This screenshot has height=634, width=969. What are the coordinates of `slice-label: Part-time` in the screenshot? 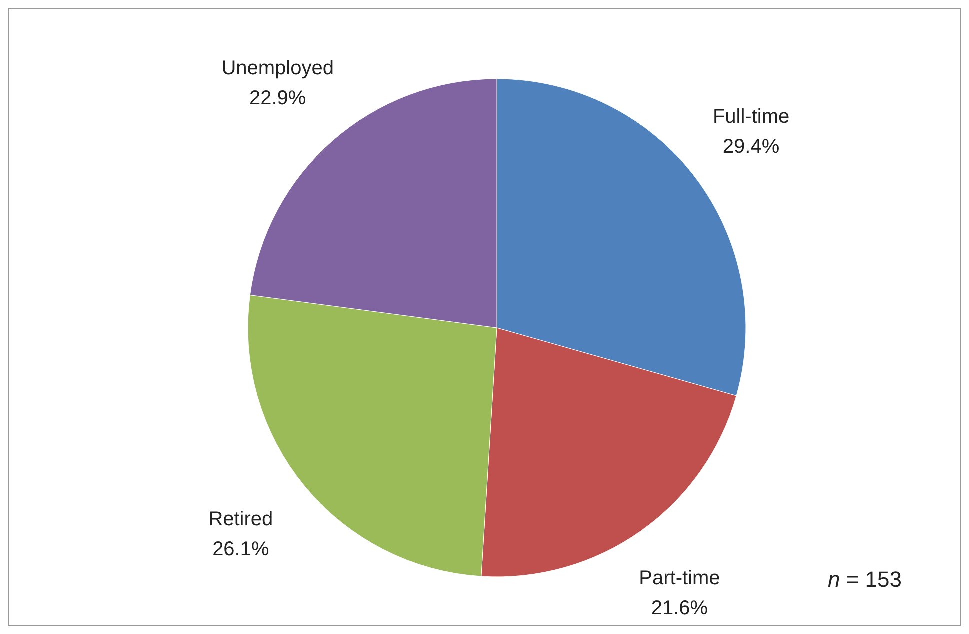 It's located at (679, 578).